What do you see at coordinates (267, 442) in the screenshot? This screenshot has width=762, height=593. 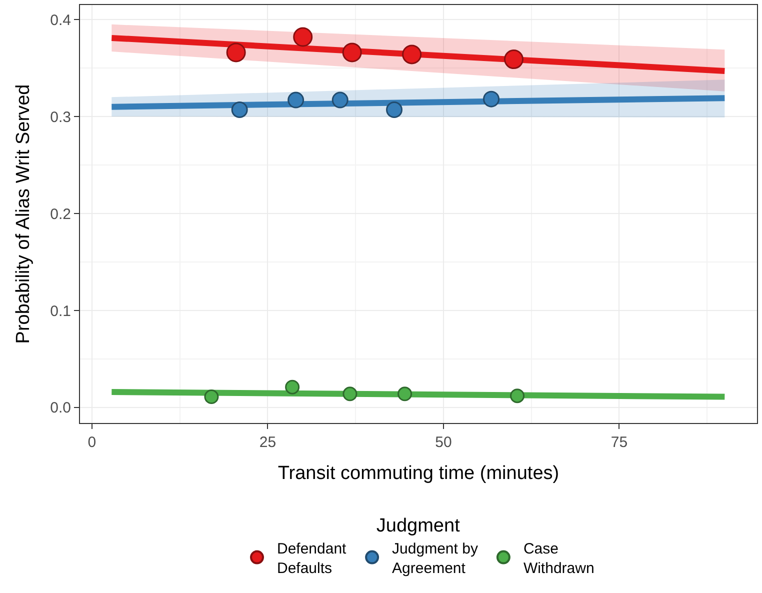 I see `x-tick-label: 25` at bounding box center [267, 442].